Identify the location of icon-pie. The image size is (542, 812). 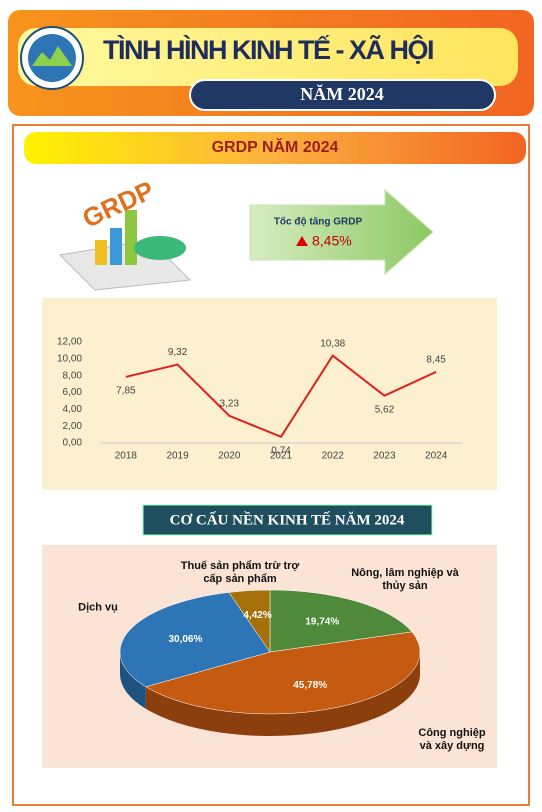
(160, 248).